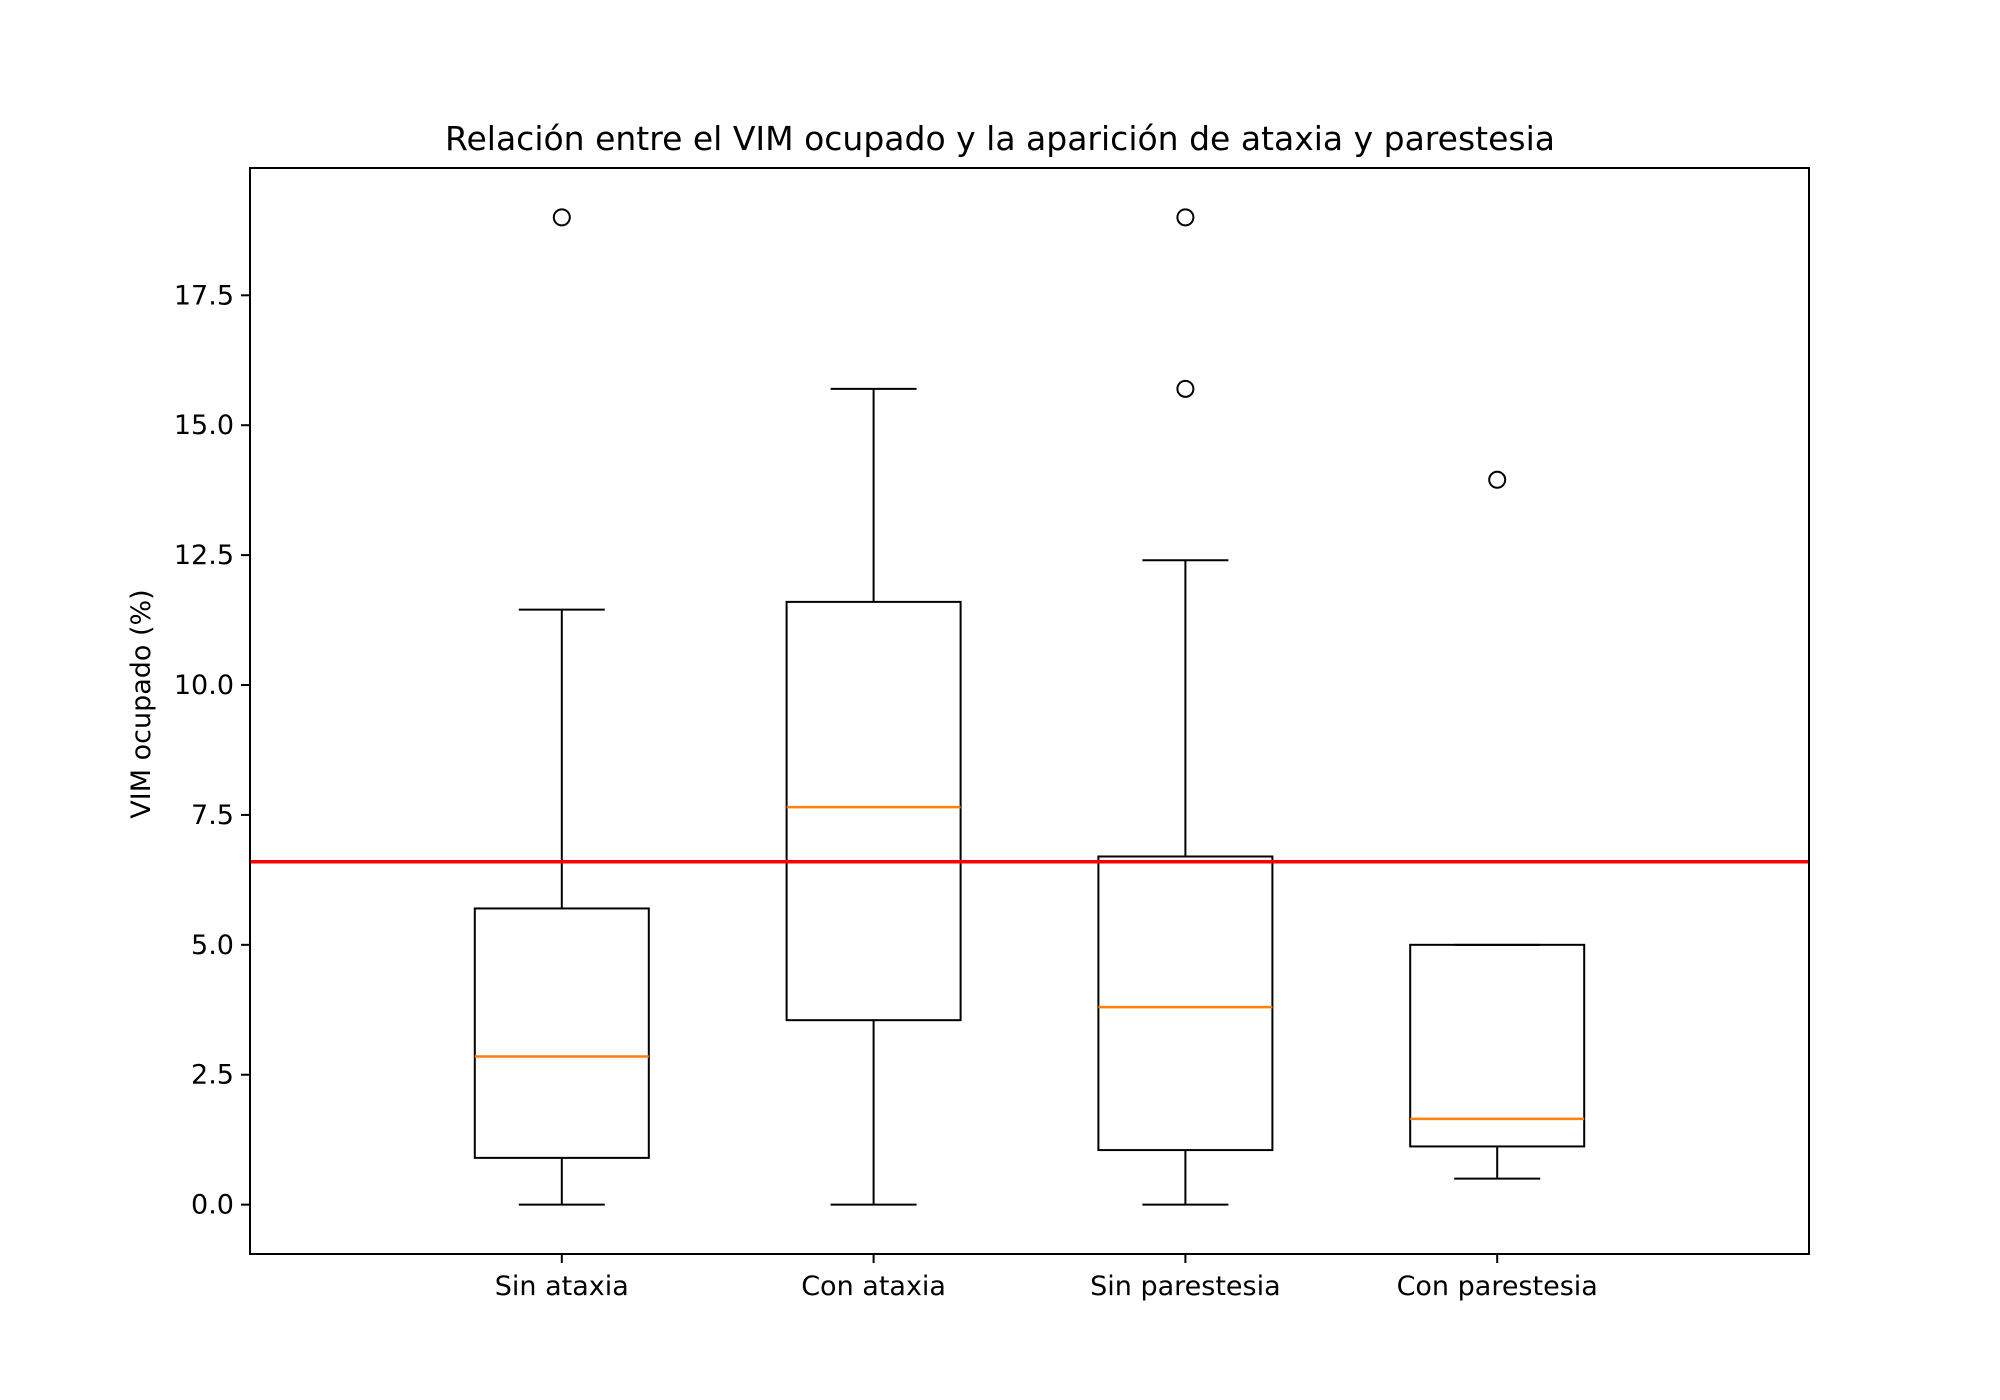 The width and height of the screenshot is (2000, 1400). Describe the element at coordinates (873, 1286) in the screenshot. I see `x-tick-label: Con ataxia` at that location.